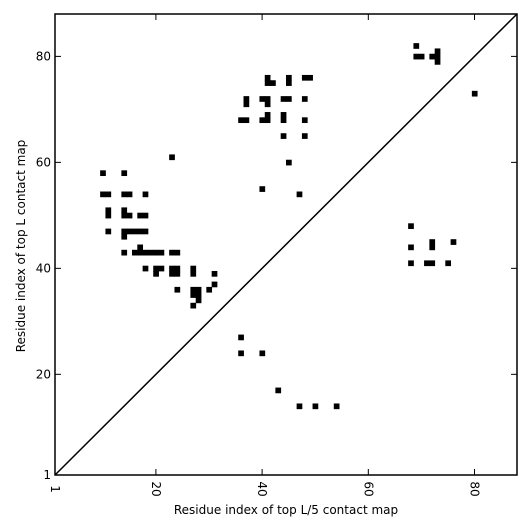  What do you see at coordinates (286, 510) in the screenshot?
I see `x-axis-label: Residue index of top L/5 contact map` at bounding box center [286, 510].